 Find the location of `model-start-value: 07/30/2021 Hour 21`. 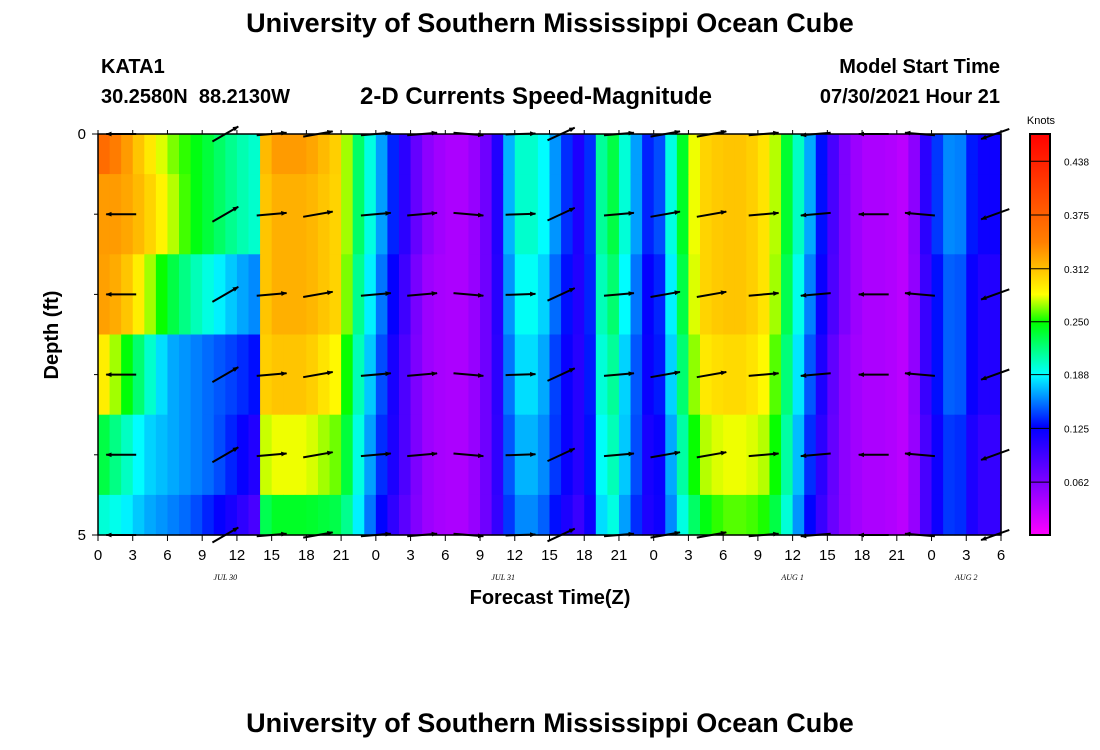

model-start-value: 07/30/2021 Hour 21 is located at coordinates (909, 97).